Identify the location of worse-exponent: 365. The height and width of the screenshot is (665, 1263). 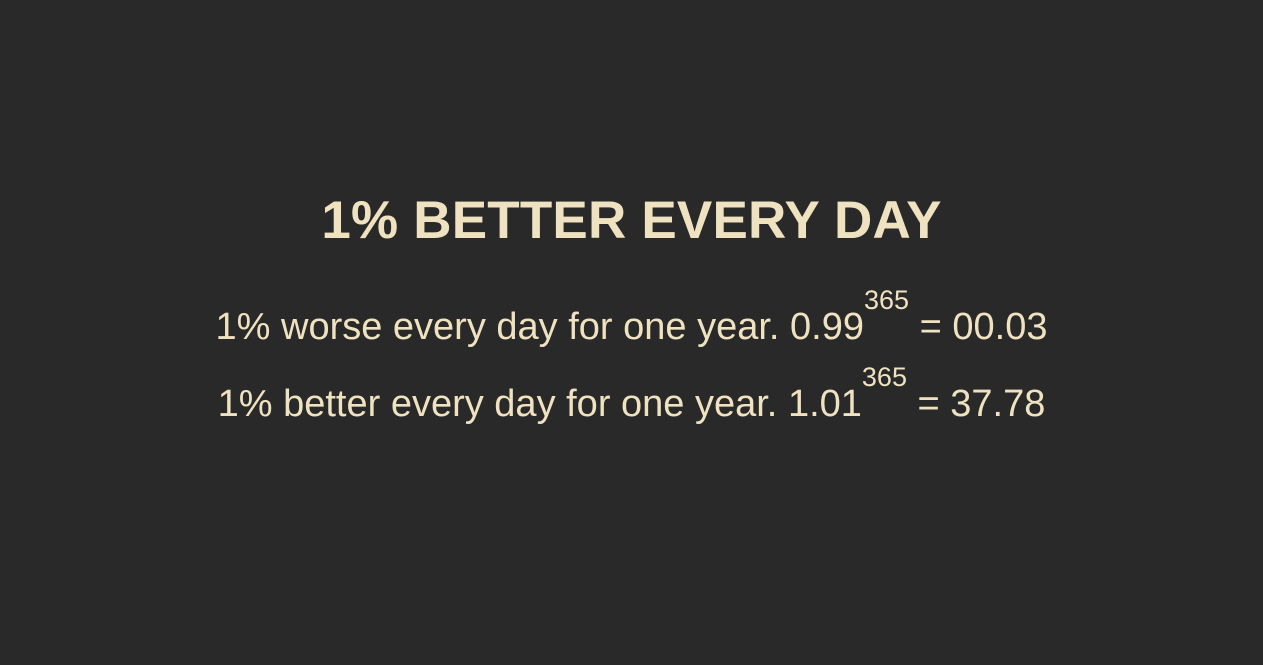
(887, 300).